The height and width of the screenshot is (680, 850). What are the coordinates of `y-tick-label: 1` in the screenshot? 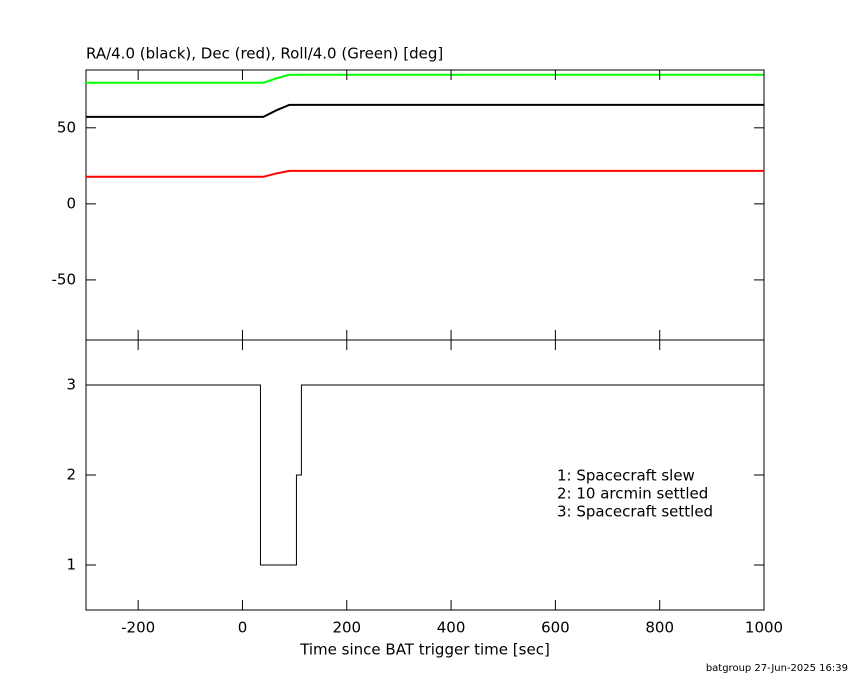 It's located at (71, 565).